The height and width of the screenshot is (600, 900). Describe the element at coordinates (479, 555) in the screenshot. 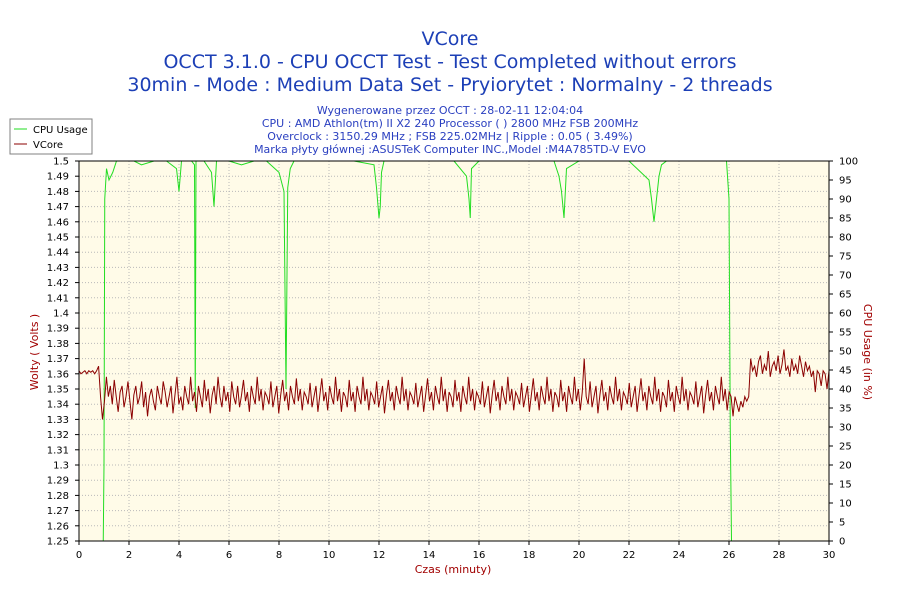

I see `x-tick-label: 16` at that location.